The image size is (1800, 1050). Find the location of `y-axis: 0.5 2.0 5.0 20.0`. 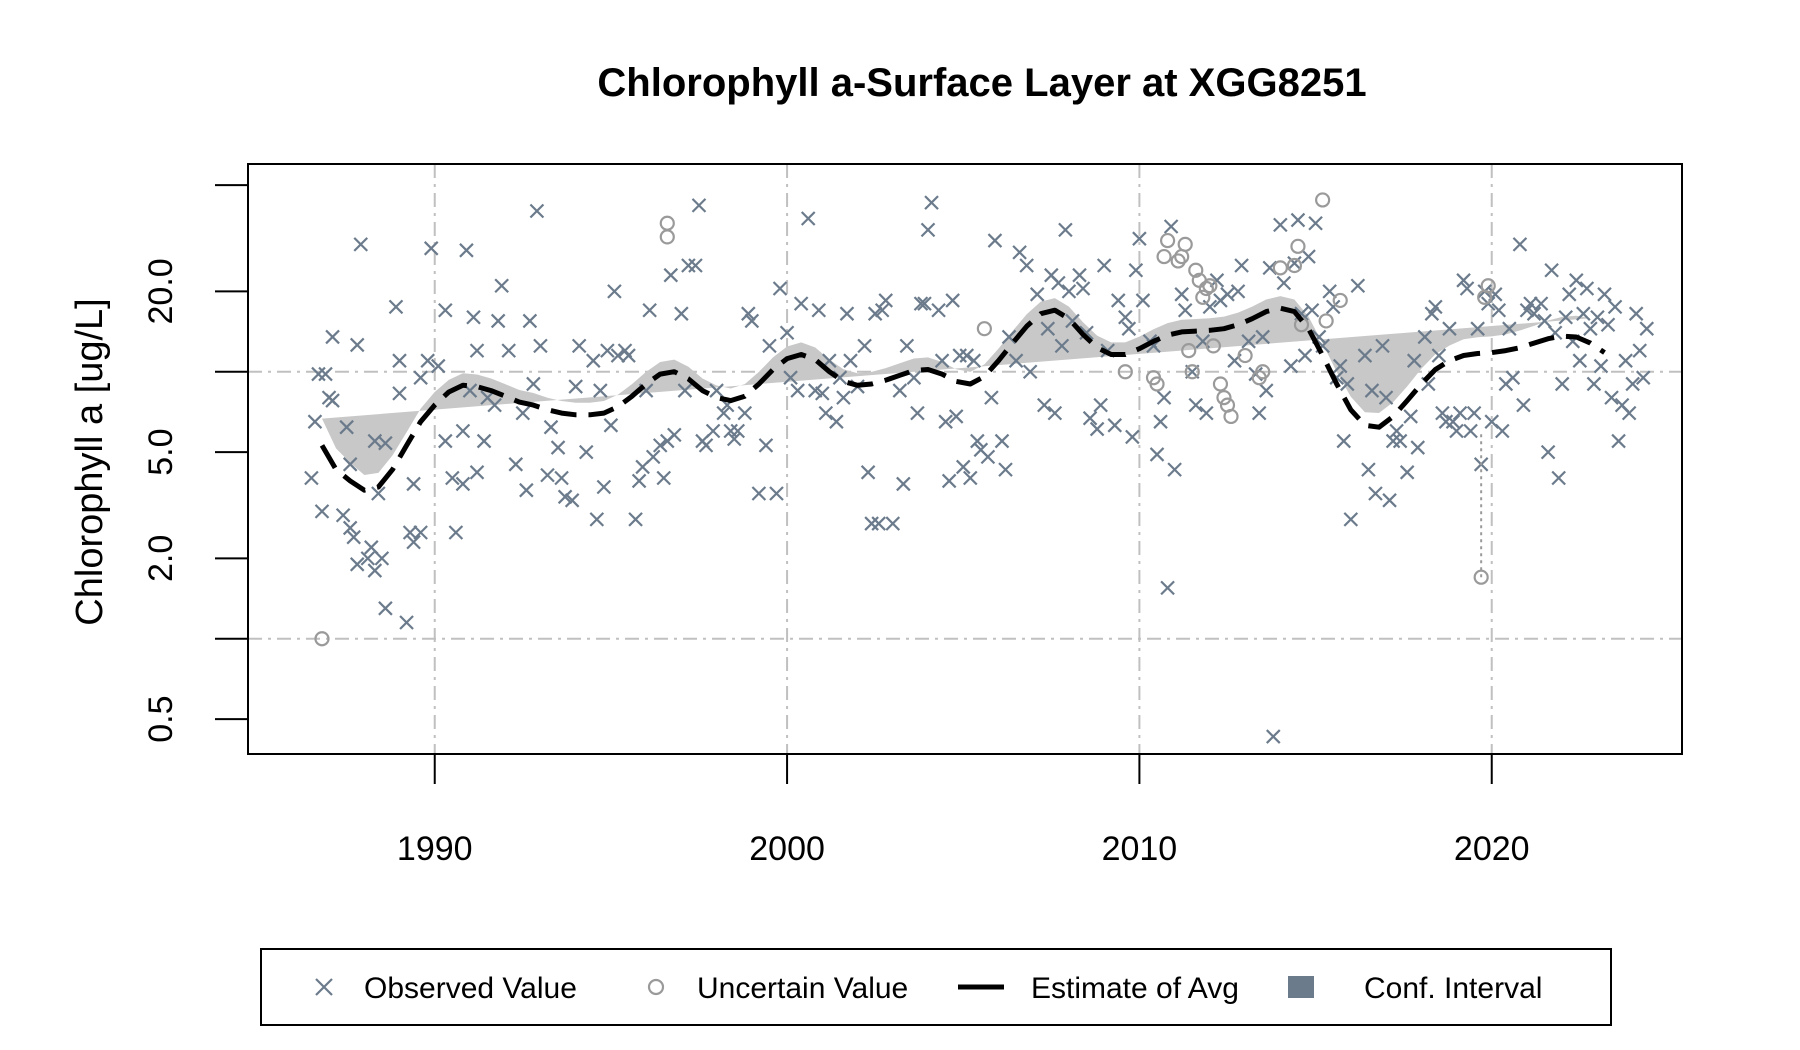

y-axis: 0.5 2.0 5.0 20.0 is located at coordinates (195, 463).